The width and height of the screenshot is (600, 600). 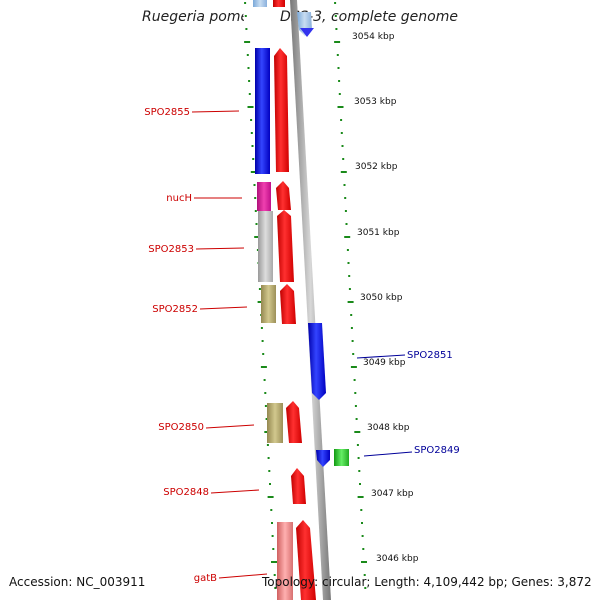 What do you see at coordinates (397, 559) in the screenshot?
I see `ruler-tick-label: 3046 kbp` at bounding box center [397, 559].